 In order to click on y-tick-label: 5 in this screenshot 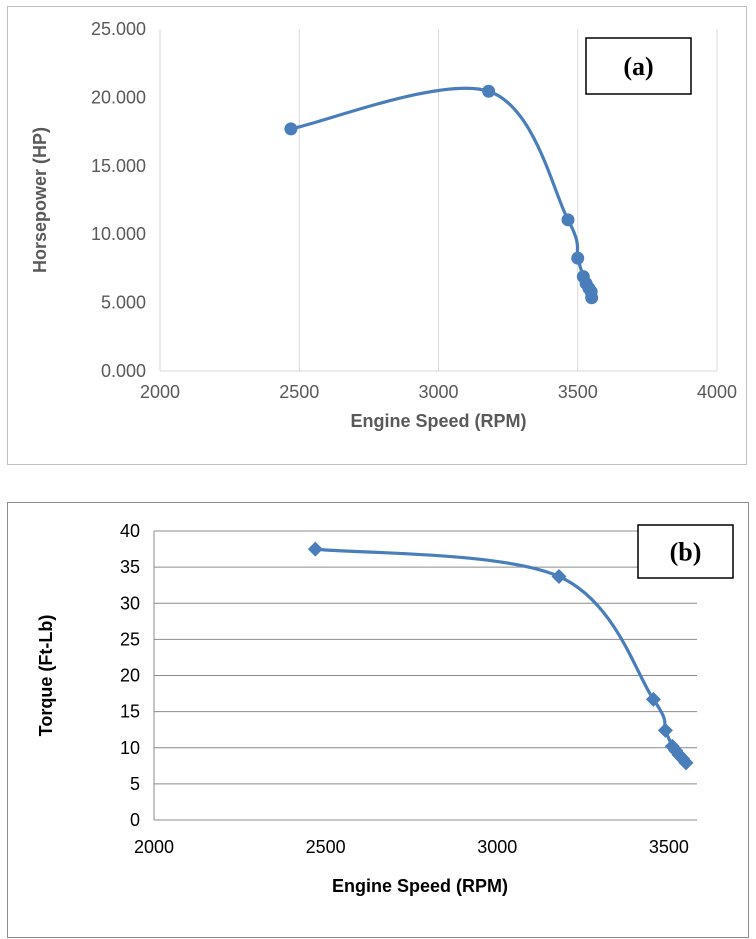, I will do `click(135, 784)`.